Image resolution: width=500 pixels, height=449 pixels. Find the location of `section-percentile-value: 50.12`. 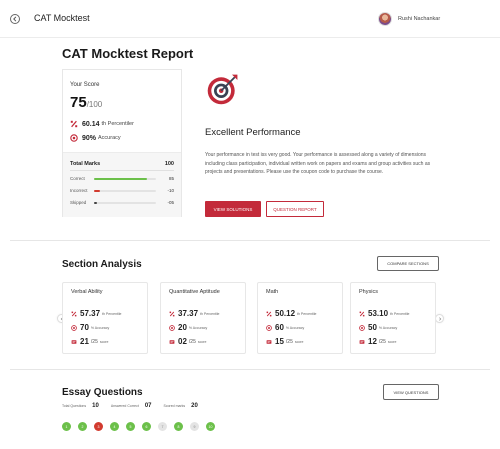

section-percentile-value: 50.12 is located at coordinates (285, 313).